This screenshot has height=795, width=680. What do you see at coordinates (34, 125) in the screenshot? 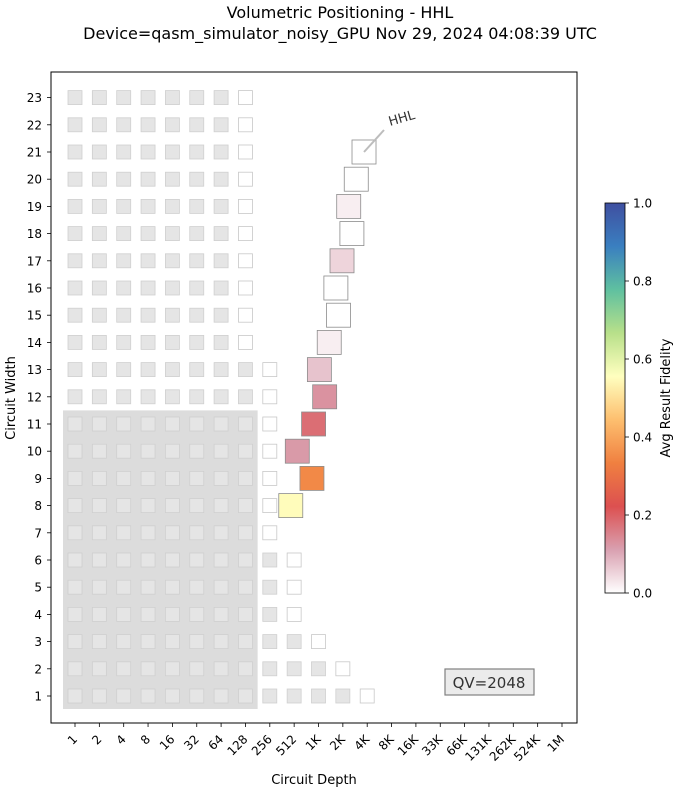
I see `y-tick-label: 22` at bounding box center [34, 125].